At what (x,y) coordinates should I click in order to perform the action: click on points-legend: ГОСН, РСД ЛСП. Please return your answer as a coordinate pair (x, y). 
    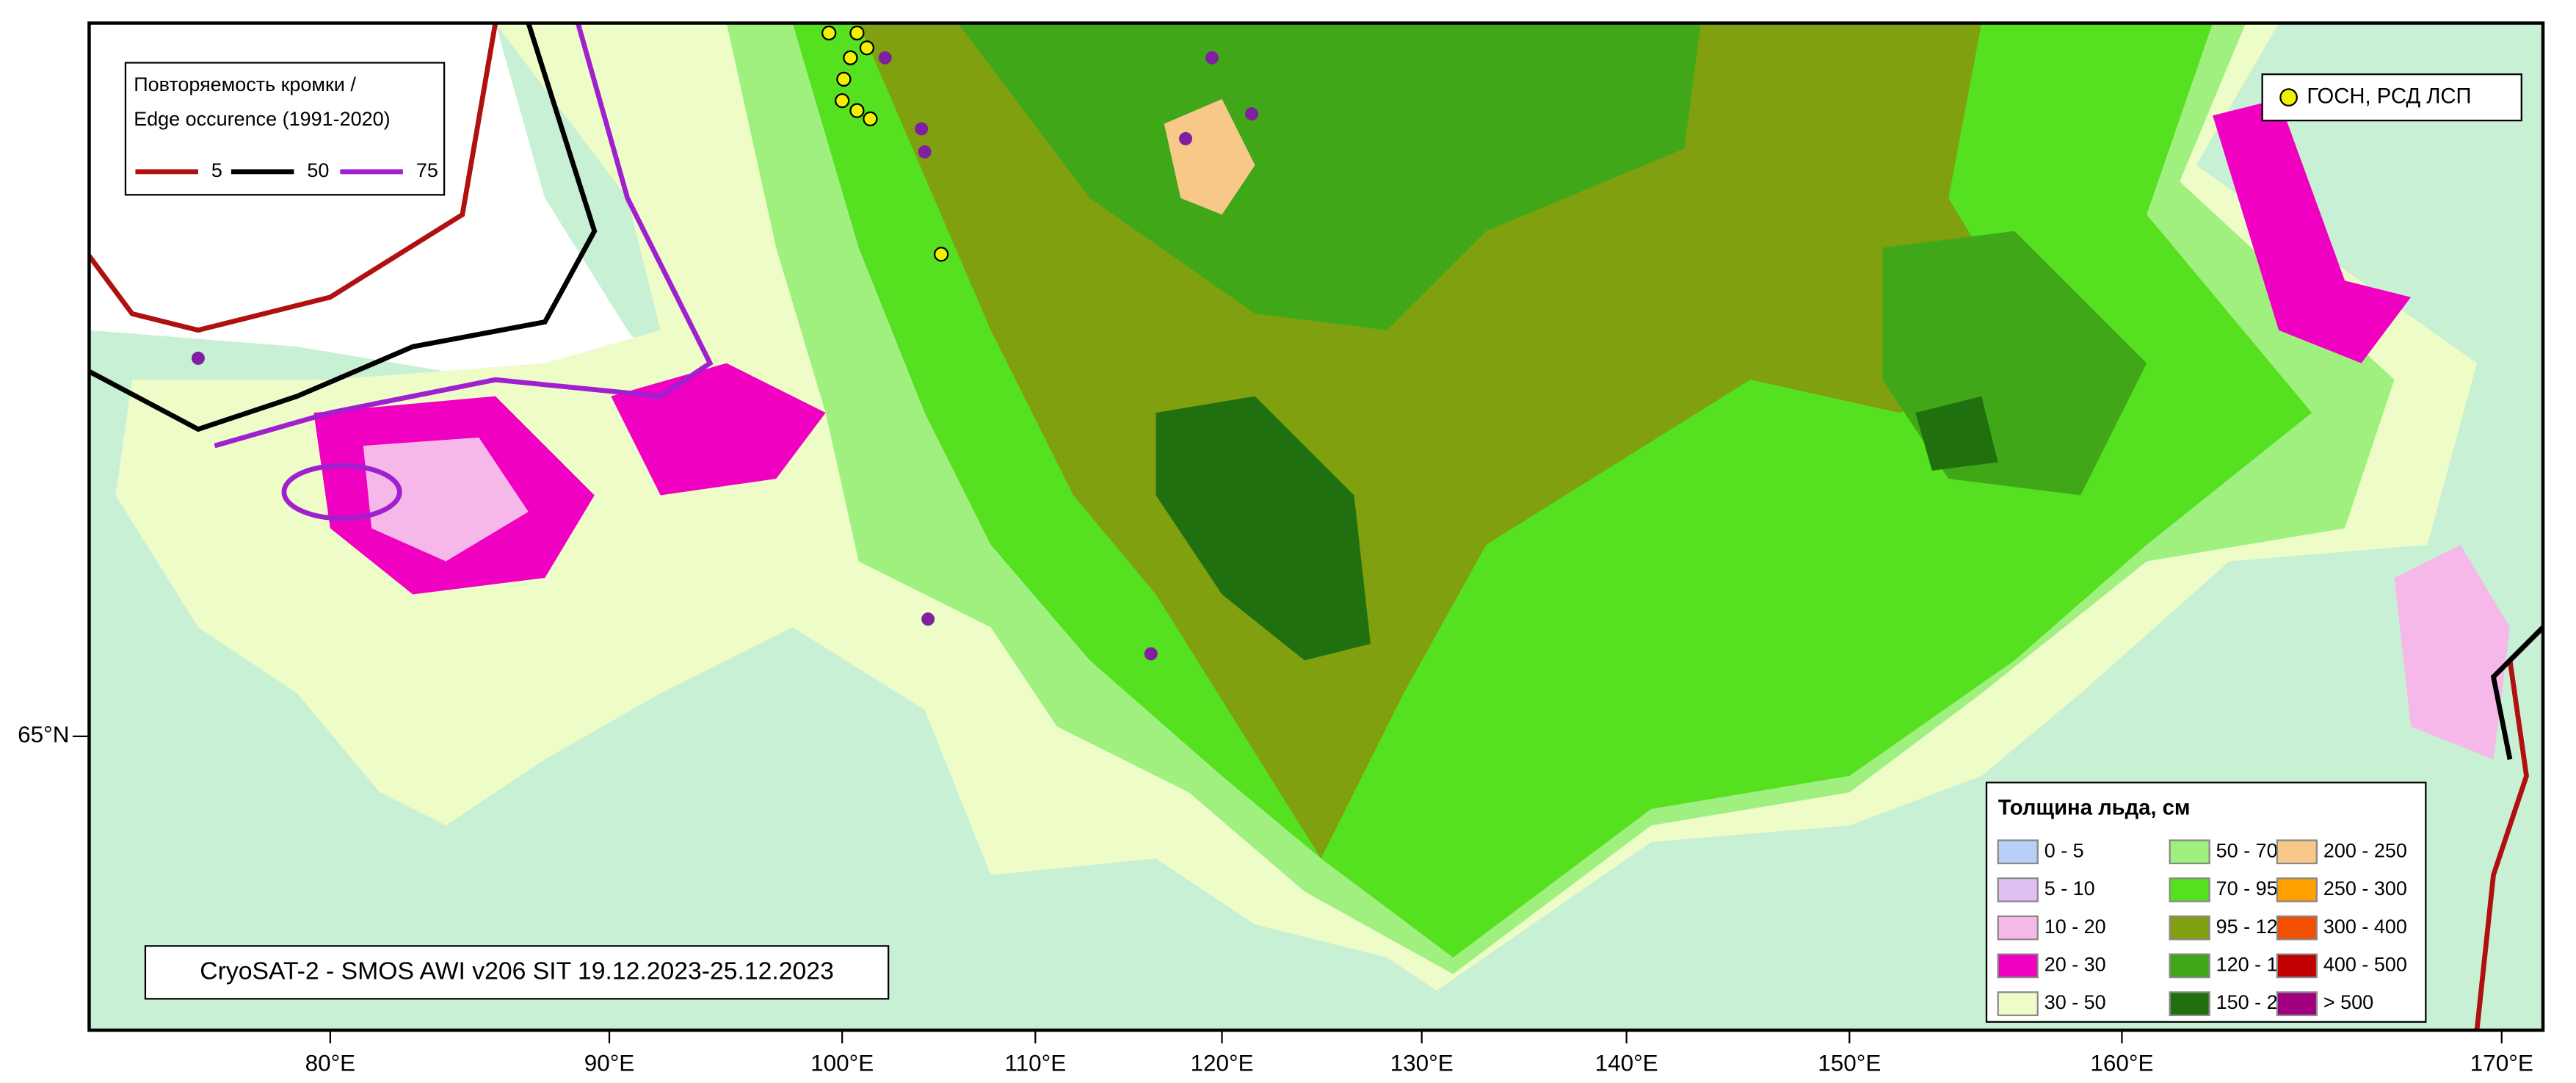
    Looking at the image, I should click on (2392, 97).